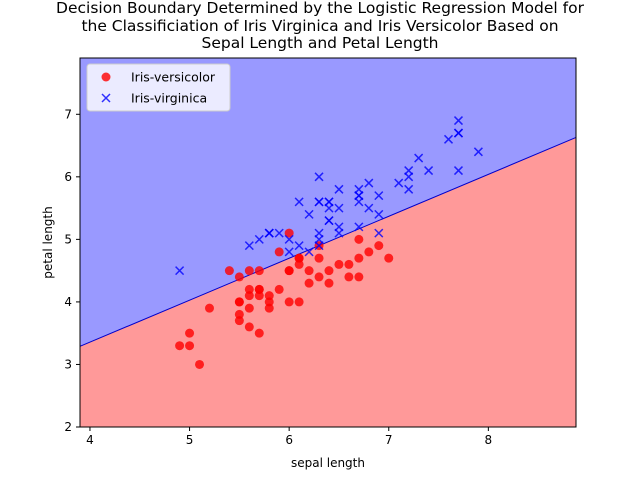 The width and height of the screenshot is (640, 480). I want to click on legend-box, so click(158, 87).